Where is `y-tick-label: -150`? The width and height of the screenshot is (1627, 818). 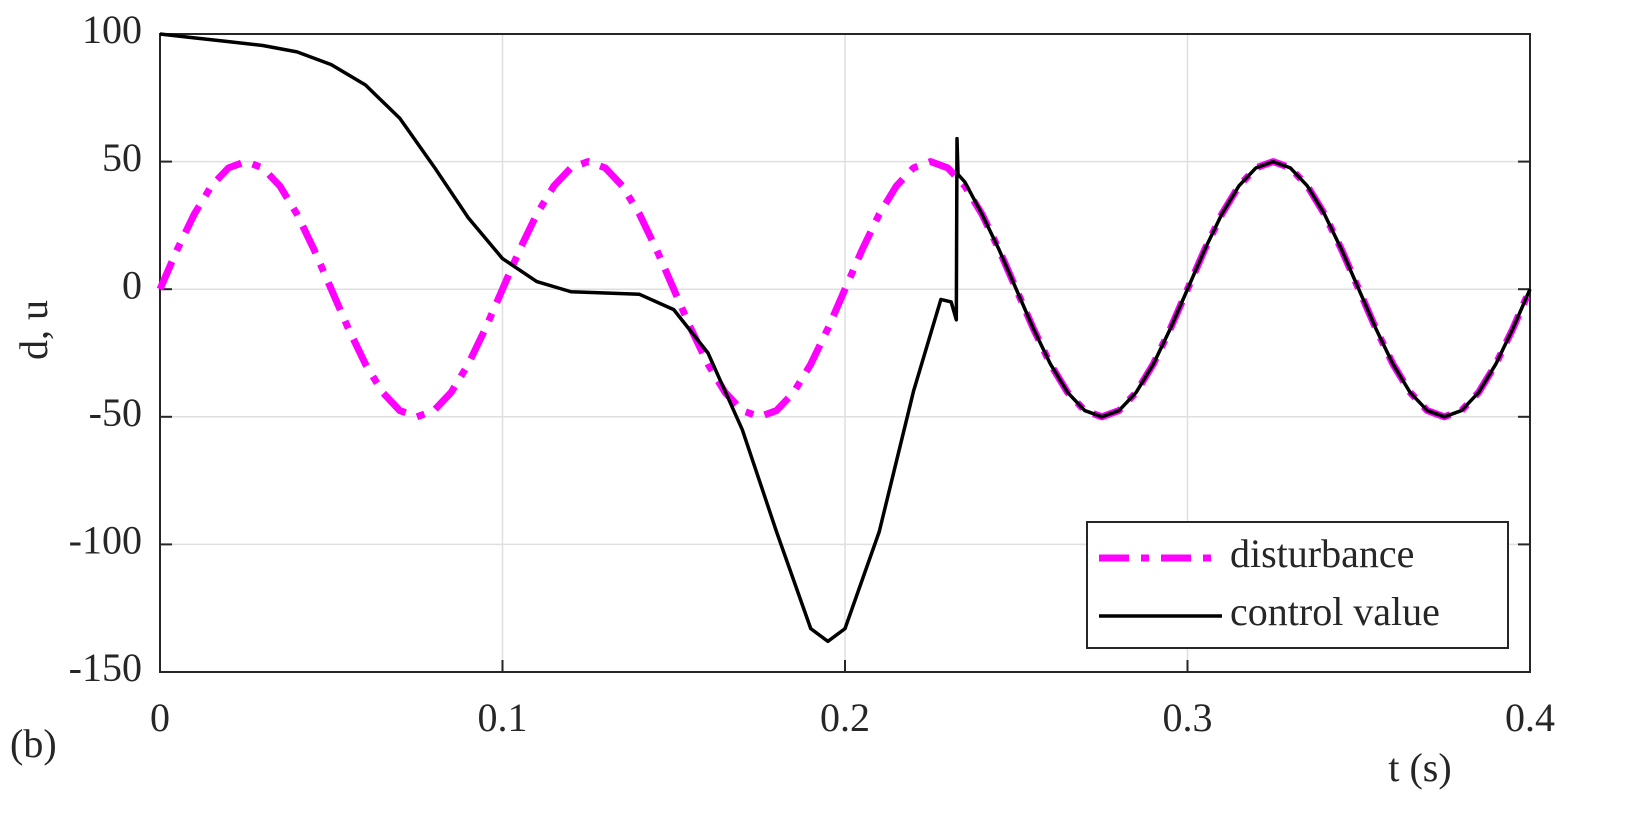 y-tick-label: -150 is located at coordinates (105, 667).